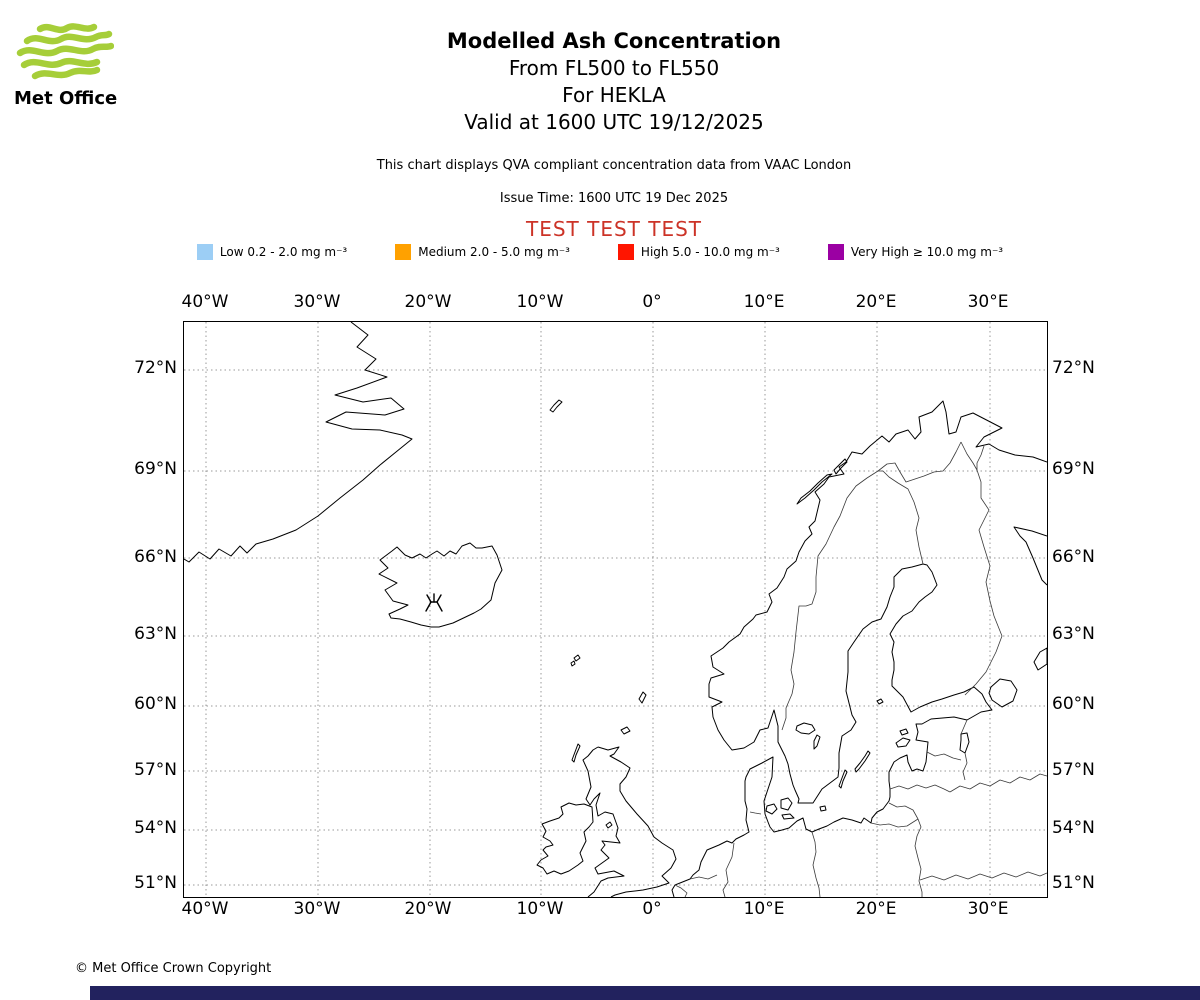 The height and width of the screenshot is (1000, 1200). I want to click on bornholm-coastline, so click(823, 808).